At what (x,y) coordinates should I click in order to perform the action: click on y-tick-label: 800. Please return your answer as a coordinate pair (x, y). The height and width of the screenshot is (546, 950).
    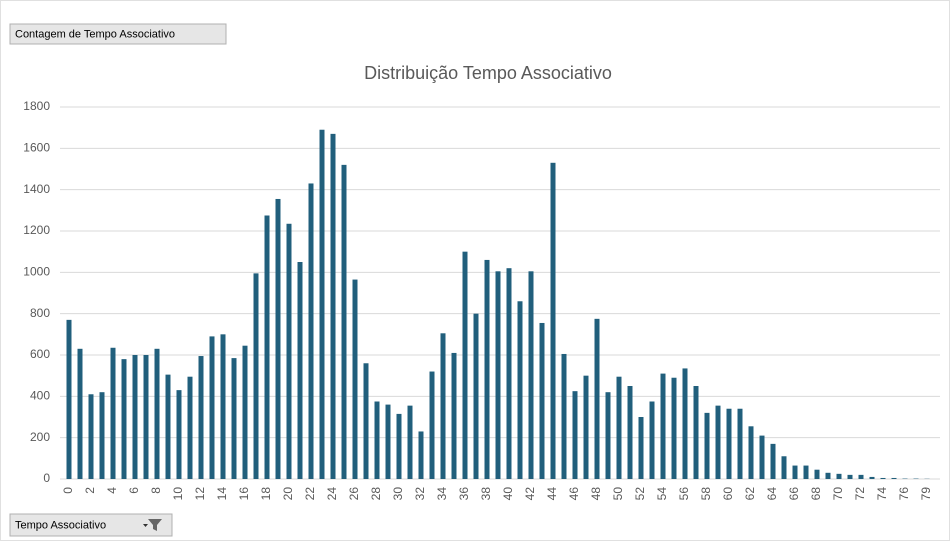
    Looking at the image, I should click on (40, 313).